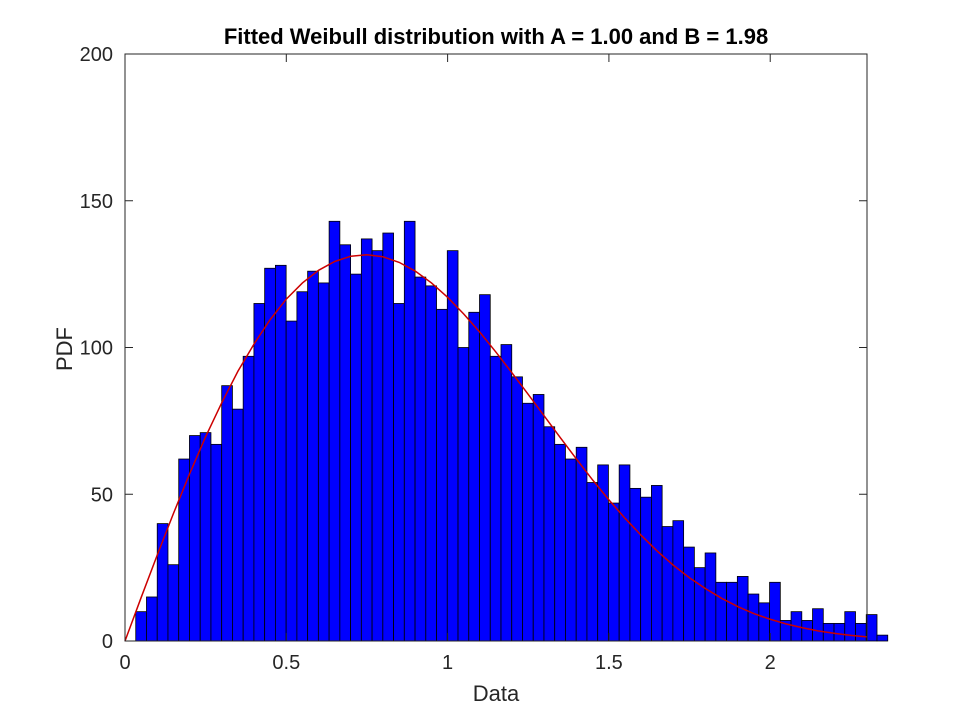 This screenshot has height=720, width=960. What do you see at coordinates (770, 663) in the screenshot?
I see `x-tick-label: 2` at bounding box center [770, 663].